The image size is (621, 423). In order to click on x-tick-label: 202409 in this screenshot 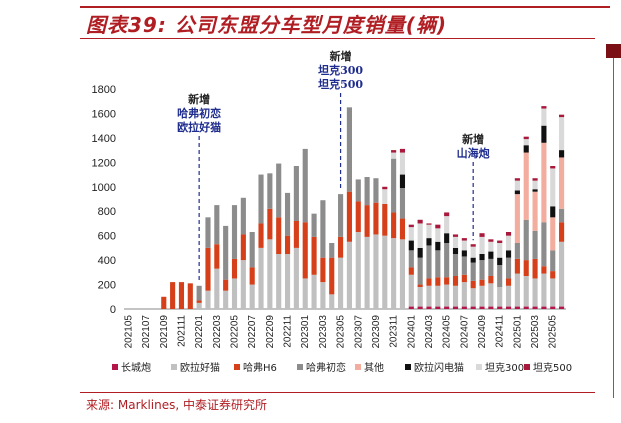, I will do `click(482, 332)`.